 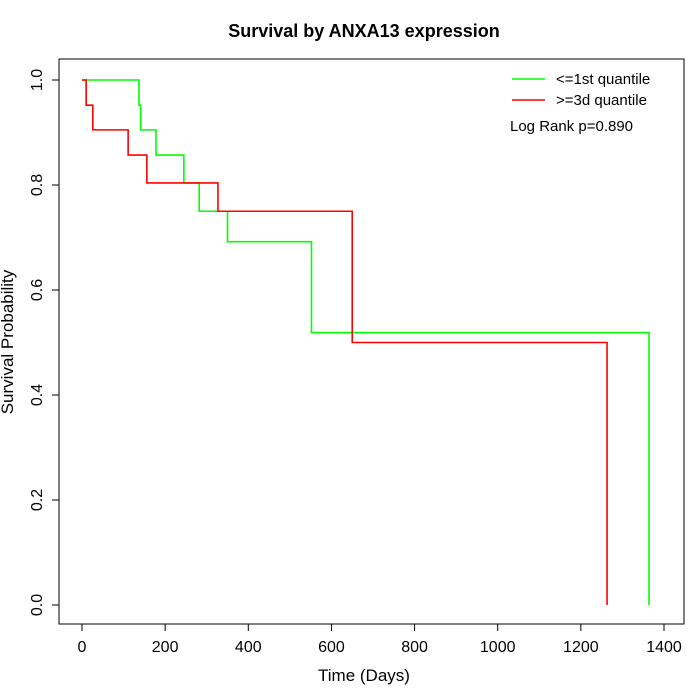 What do you see at coordinates (37, 290) in the screenshot?
I see `y-tick-label: 0.6` at bounding box center [37, 290].